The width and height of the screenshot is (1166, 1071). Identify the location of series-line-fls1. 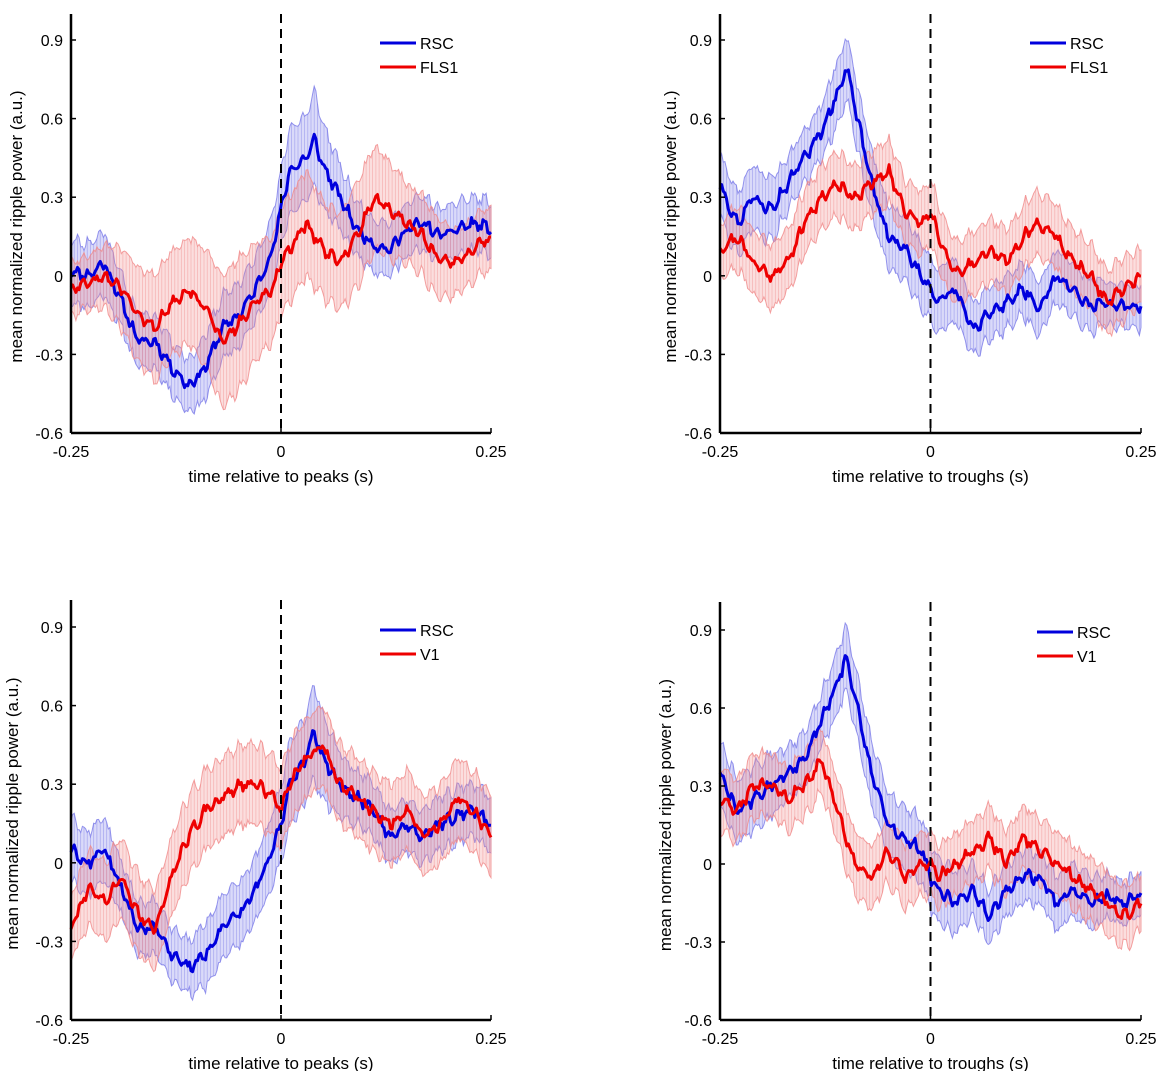
(280, 269).